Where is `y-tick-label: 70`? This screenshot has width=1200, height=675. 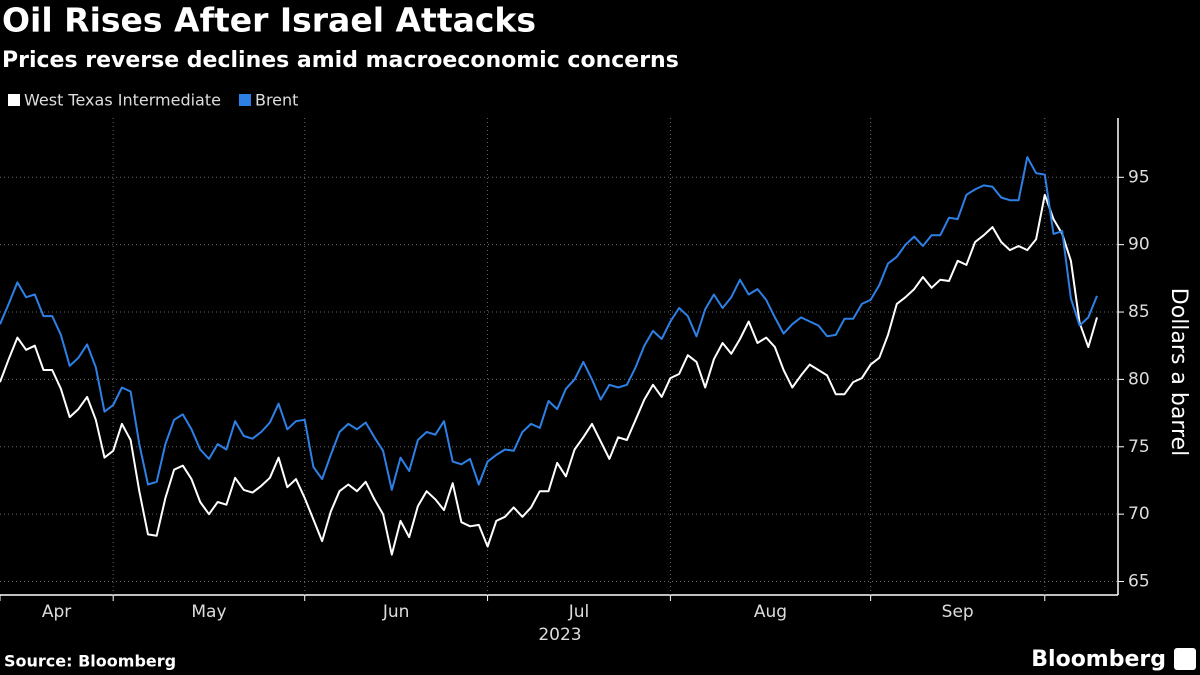 y-tick-label: 70 is located at coordinates (1139, 514).